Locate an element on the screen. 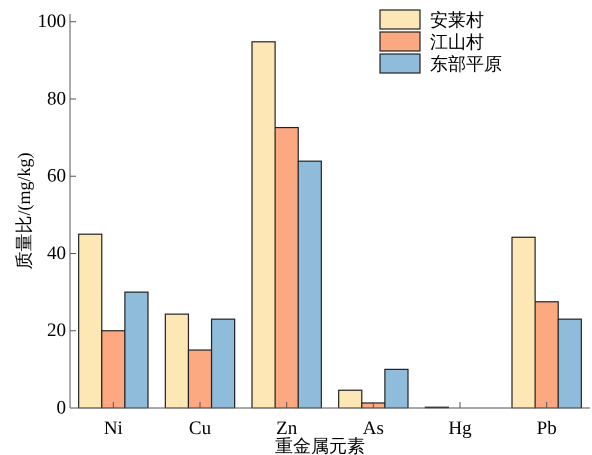 This screenshot has height=455, width=592. y-tick-label: 40 is located at coordinates (56, 253).